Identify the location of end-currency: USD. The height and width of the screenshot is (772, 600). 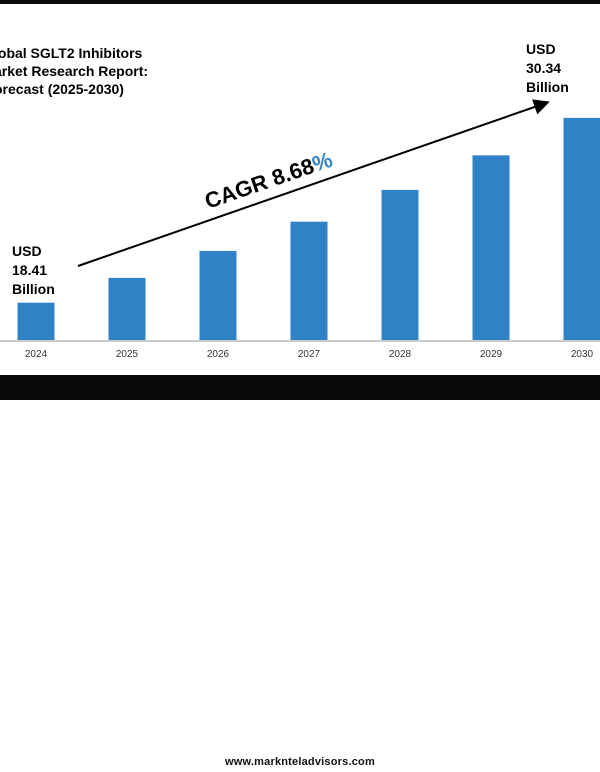
(547, 49).